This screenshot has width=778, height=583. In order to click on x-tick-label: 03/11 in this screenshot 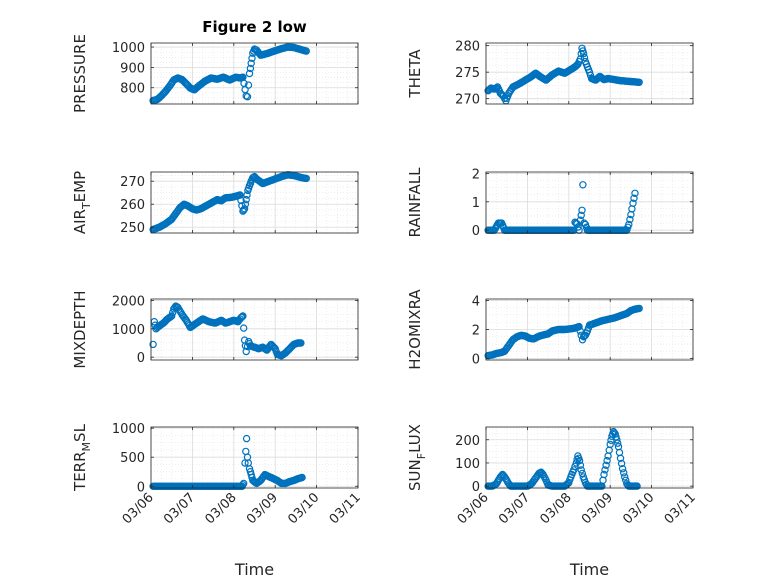, I will do `click(345, 508)`.